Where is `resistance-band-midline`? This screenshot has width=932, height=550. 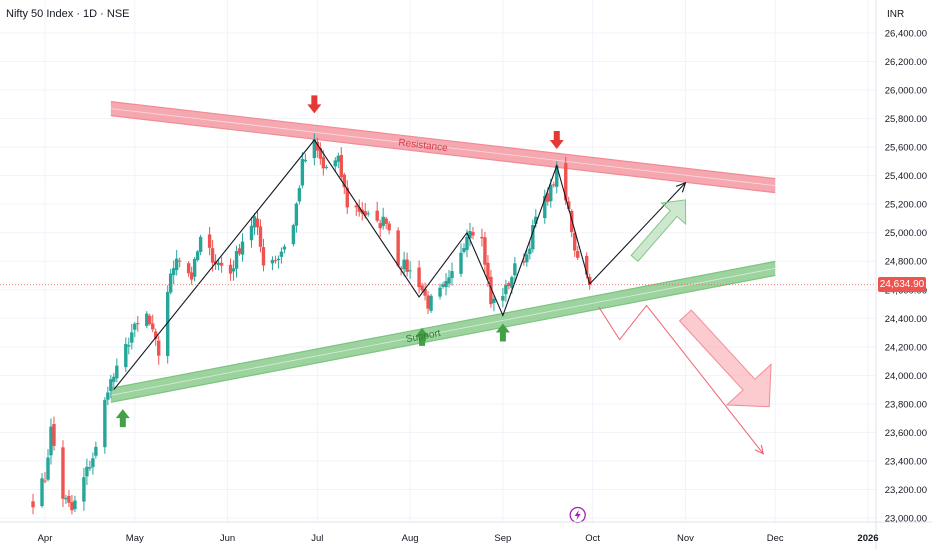 resistance-band-midline is located at coordinates (443, 147).